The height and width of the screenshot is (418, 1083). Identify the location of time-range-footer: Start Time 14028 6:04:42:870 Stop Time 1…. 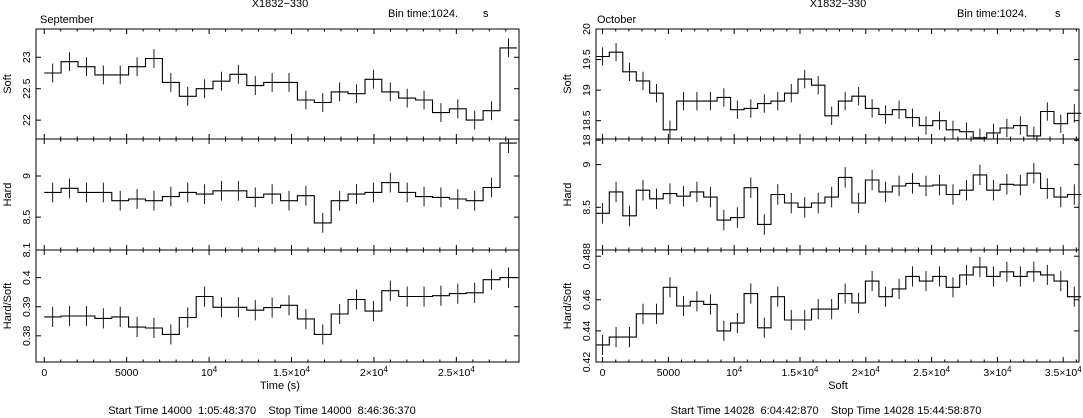
(826, 411).